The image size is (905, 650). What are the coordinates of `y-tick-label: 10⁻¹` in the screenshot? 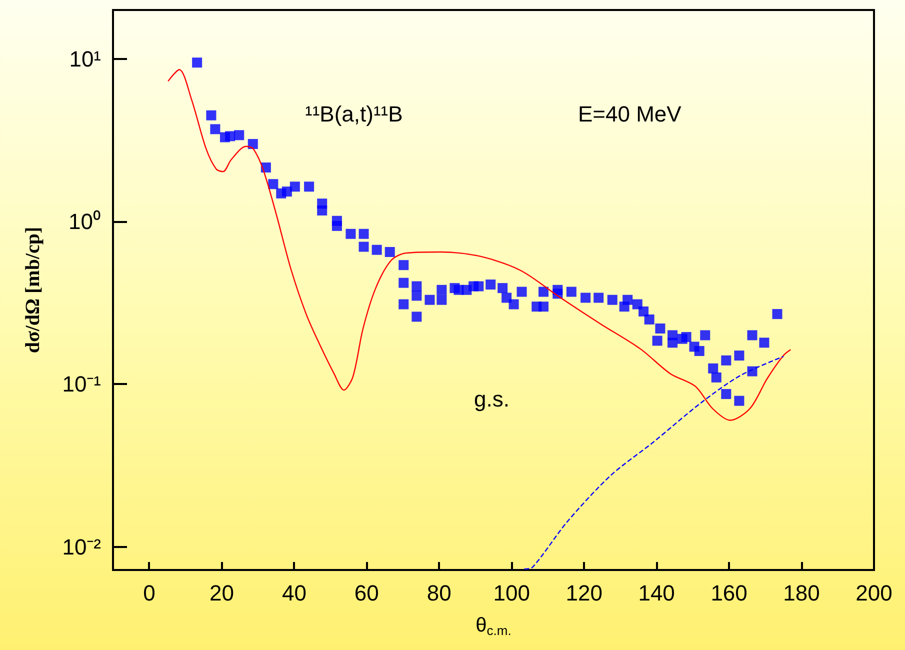 It's located at (81, 384).